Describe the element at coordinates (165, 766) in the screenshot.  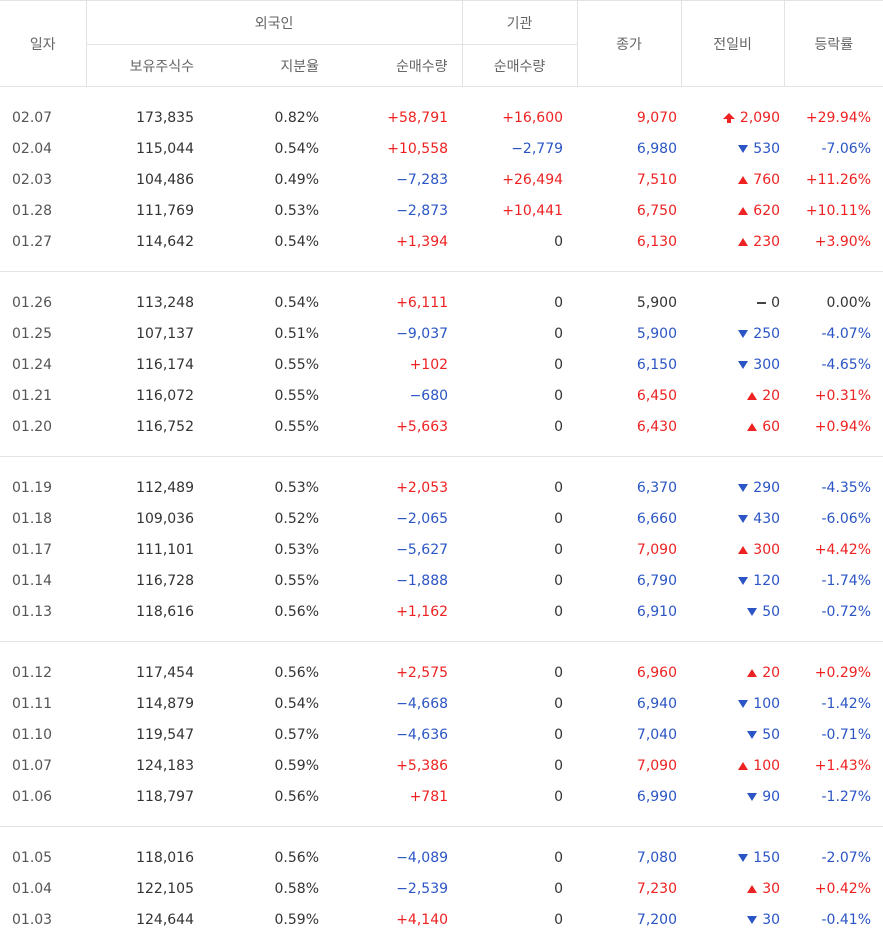
I see `cell-holdings-value: 124,183` at that location.